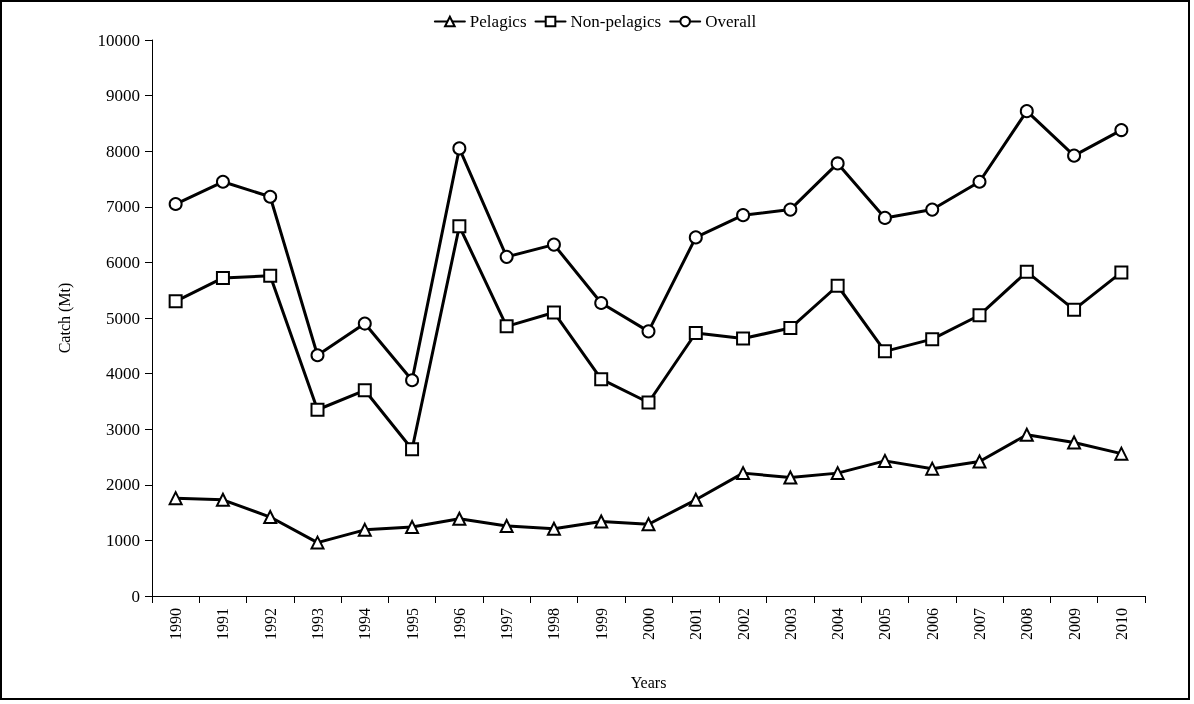 Image resolution: width=1194 pixels, height=704 pixels. I want to click on legend-label: Overall, so click(731, 21).